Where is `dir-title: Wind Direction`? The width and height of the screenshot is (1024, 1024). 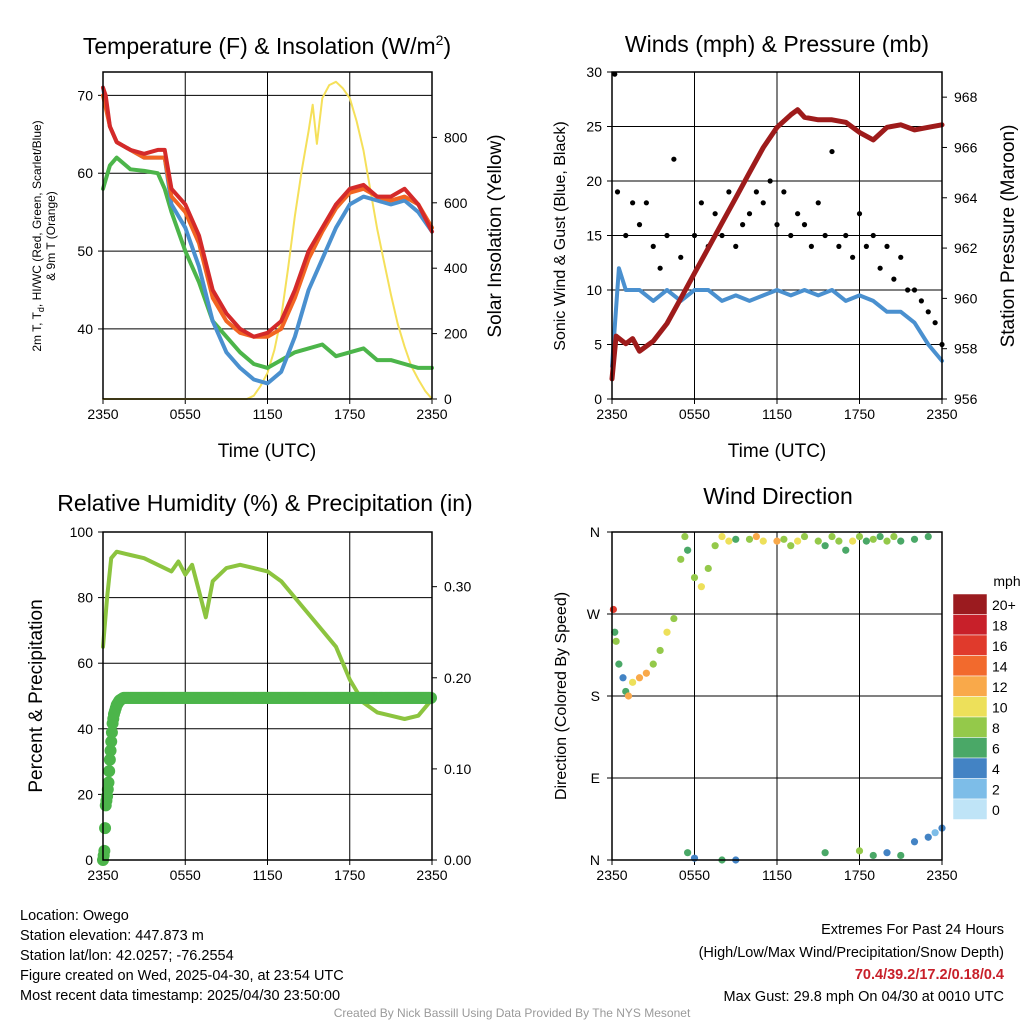 dir-title: Wind Direction is located at coordinates (778, 496).